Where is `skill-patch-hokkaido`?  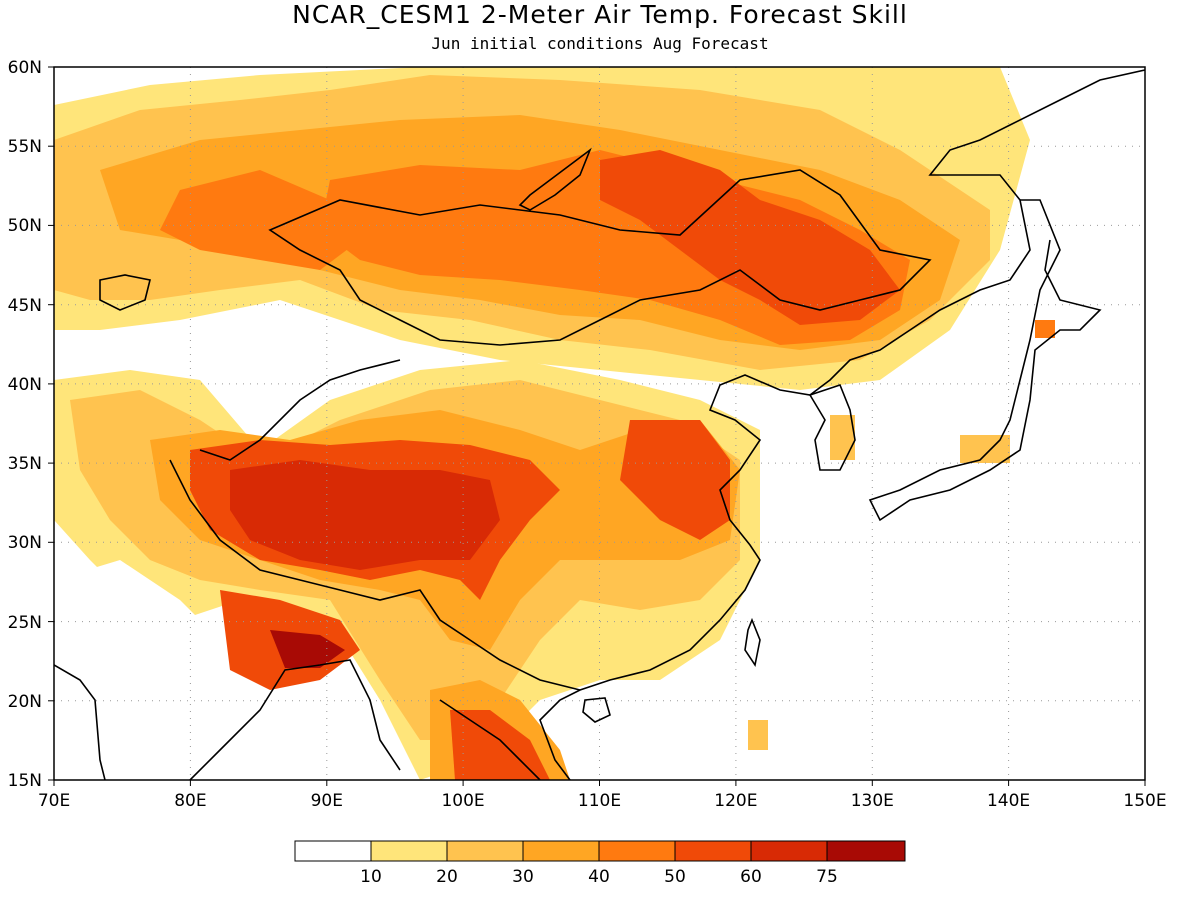 skill-patch-hokkaido is located at coordinates (1045, 329).